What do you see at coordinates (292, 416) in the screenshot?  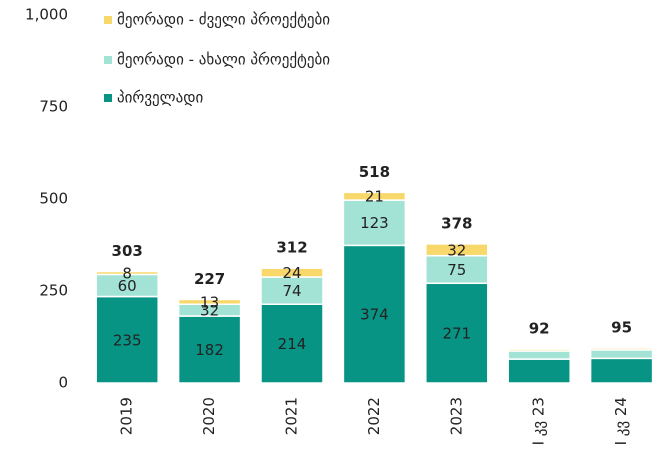 I see `x-tick-label: 2021` at bounding box center [292, 416].